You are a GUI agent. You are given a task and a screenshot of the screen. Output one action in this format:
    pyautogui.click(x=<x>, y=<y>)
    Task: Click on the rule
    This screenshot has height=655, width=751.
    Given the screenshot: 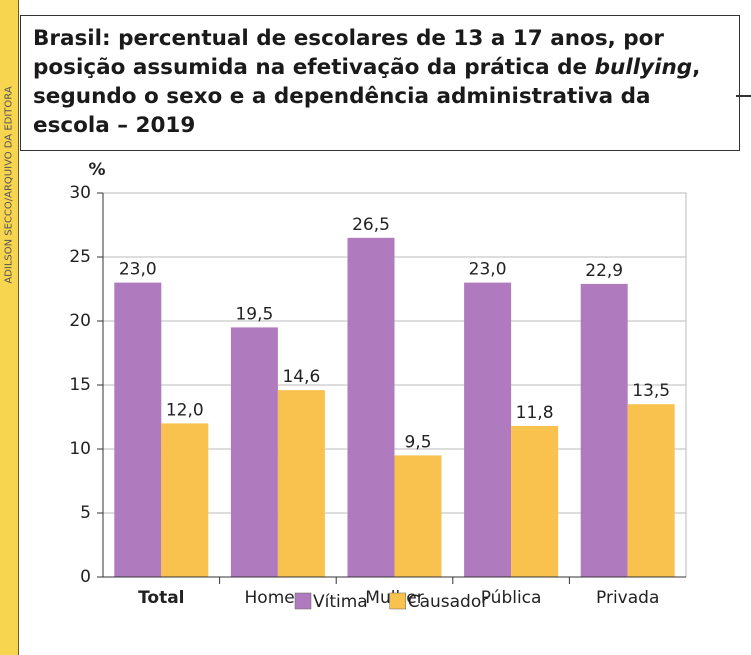 What is the action you would take?
    pyautogui.click(x=743, y=96)
    